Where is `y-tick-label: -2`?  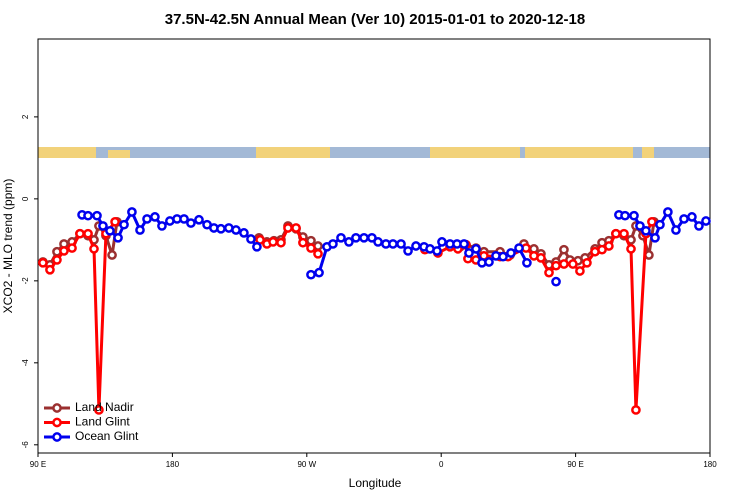
y-tick-label: -2 is located at coordinates (25, 281).